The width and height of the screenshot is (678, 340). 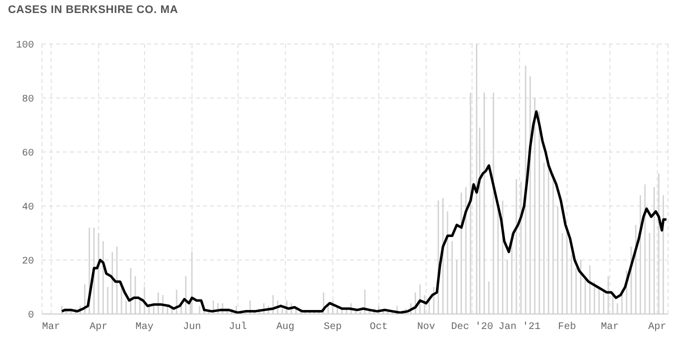 What do you see at coordinates (333, 328) in the screenshot?
I see `x-tick-label: Sep` at bounding box center [333, 328].